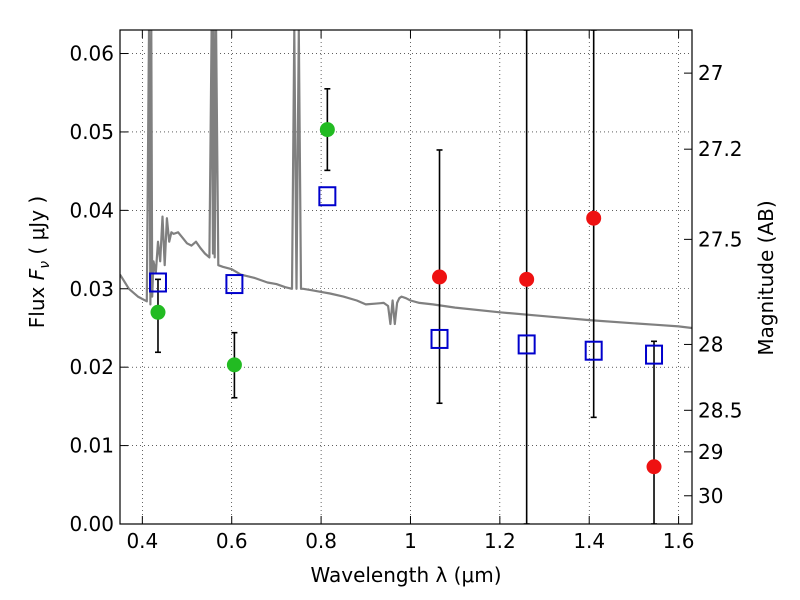 Image resolution: width=800 pixels, height=600 pixels. I want to click on x-axis-label: Wavelength λ (μm), so click(405, 575).